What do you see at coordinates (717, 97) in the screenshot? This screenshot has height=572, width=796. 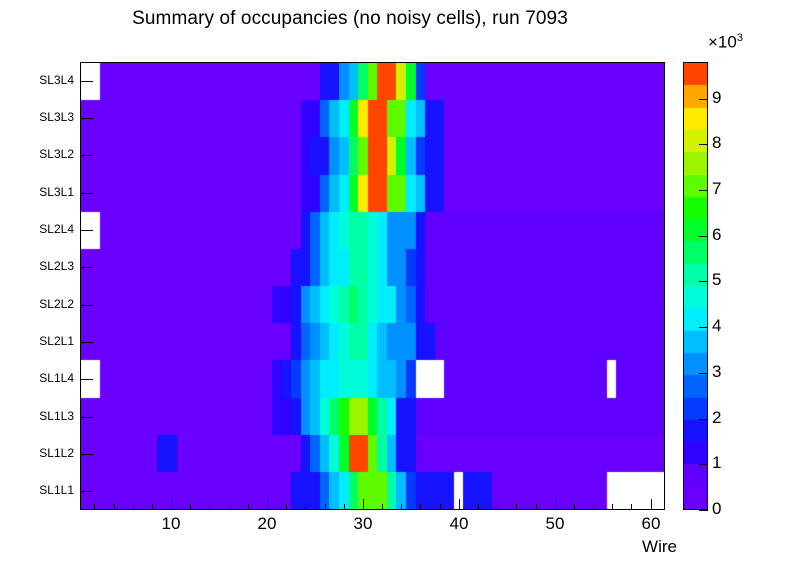 I see `palette-tick-label: 9` at bounding box center [717, 97].